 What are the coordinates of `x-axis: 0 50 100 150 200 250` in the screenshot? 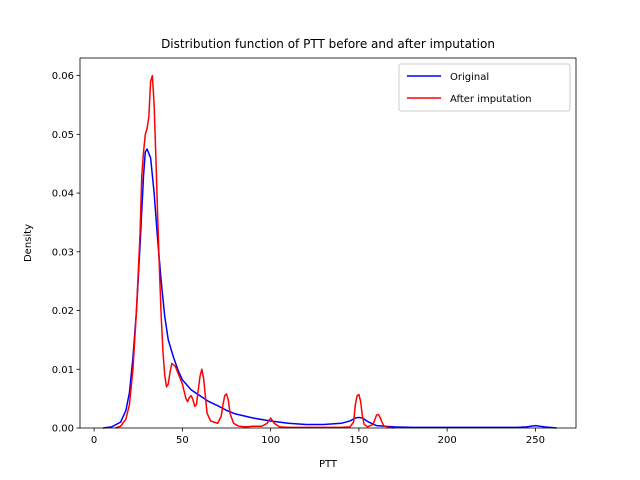 It's located at (318, 437).